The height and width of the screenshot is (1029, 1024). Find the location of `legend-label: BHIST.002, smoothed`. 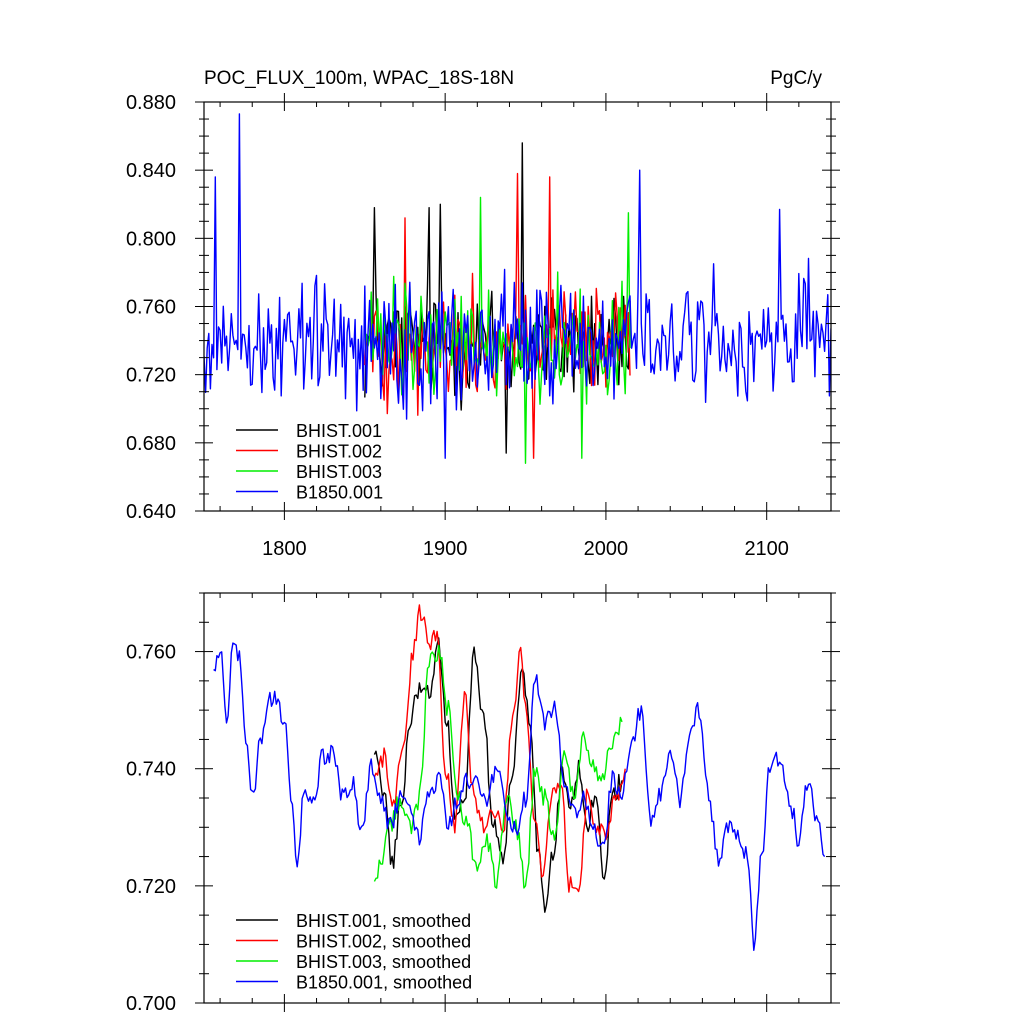

legend-label: BHIST.002, smoothed is located at coordinates (383, 942).